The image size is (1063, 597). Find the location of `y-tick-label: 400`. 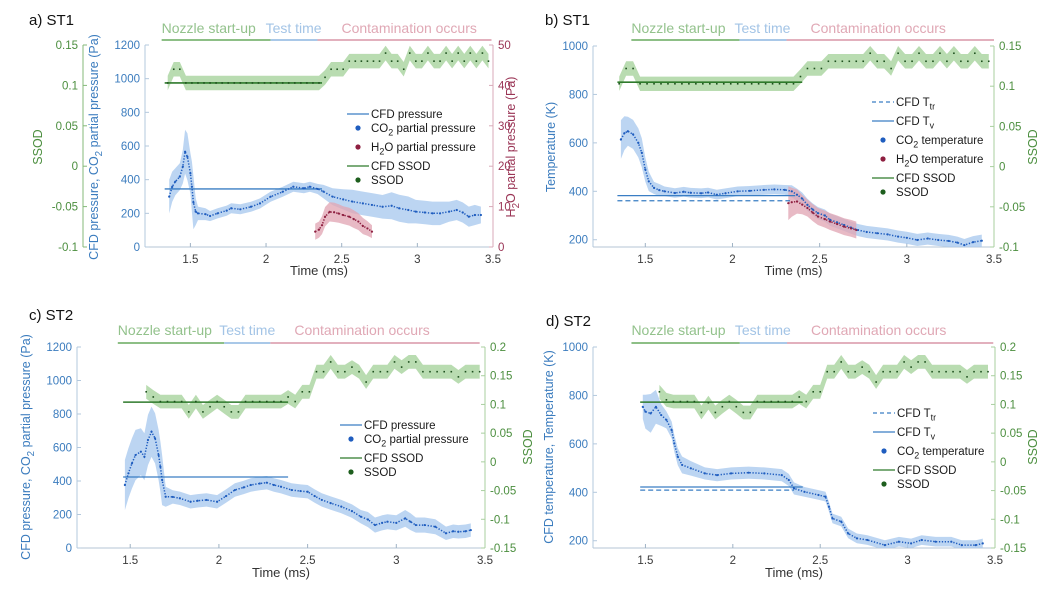

y-tick-label: 400 is located at coordinates (62, 482).